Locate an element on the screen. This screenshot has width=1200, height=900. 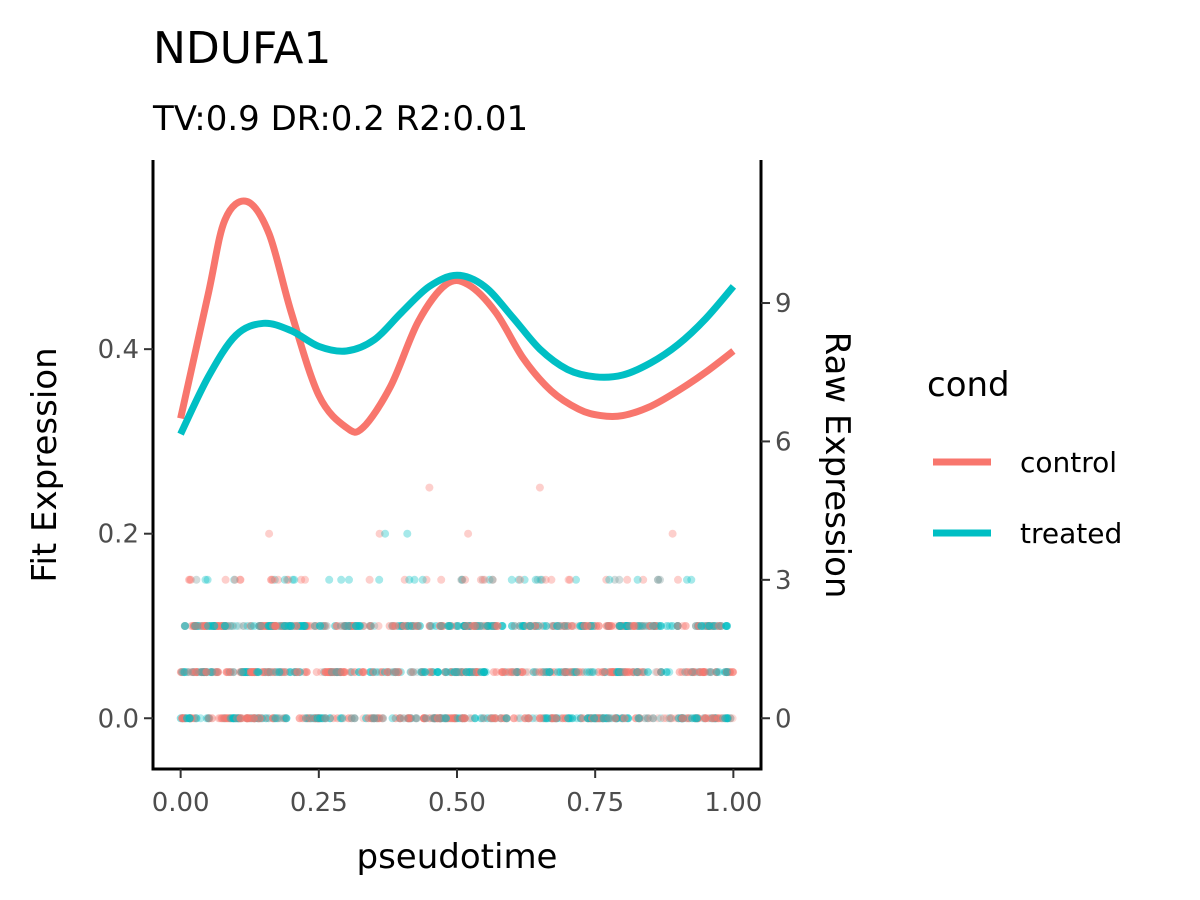
x-tick-label: 0.00 is located at coordinates (181, 803).